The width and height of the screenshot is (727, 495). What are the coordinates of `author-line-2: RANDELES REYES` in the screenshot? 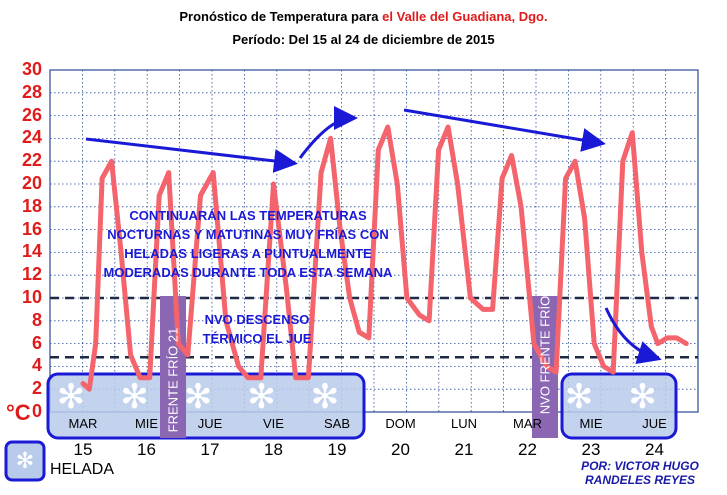 It's located at (640, 480).